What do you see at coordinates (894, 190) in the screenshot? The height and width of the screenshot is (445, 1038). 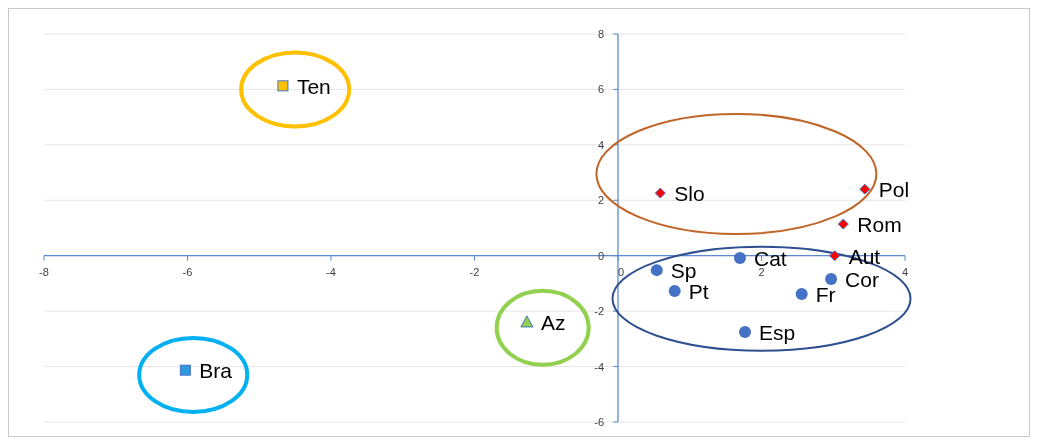 I see `annotation: Pol` at bounding box center [894, 190].